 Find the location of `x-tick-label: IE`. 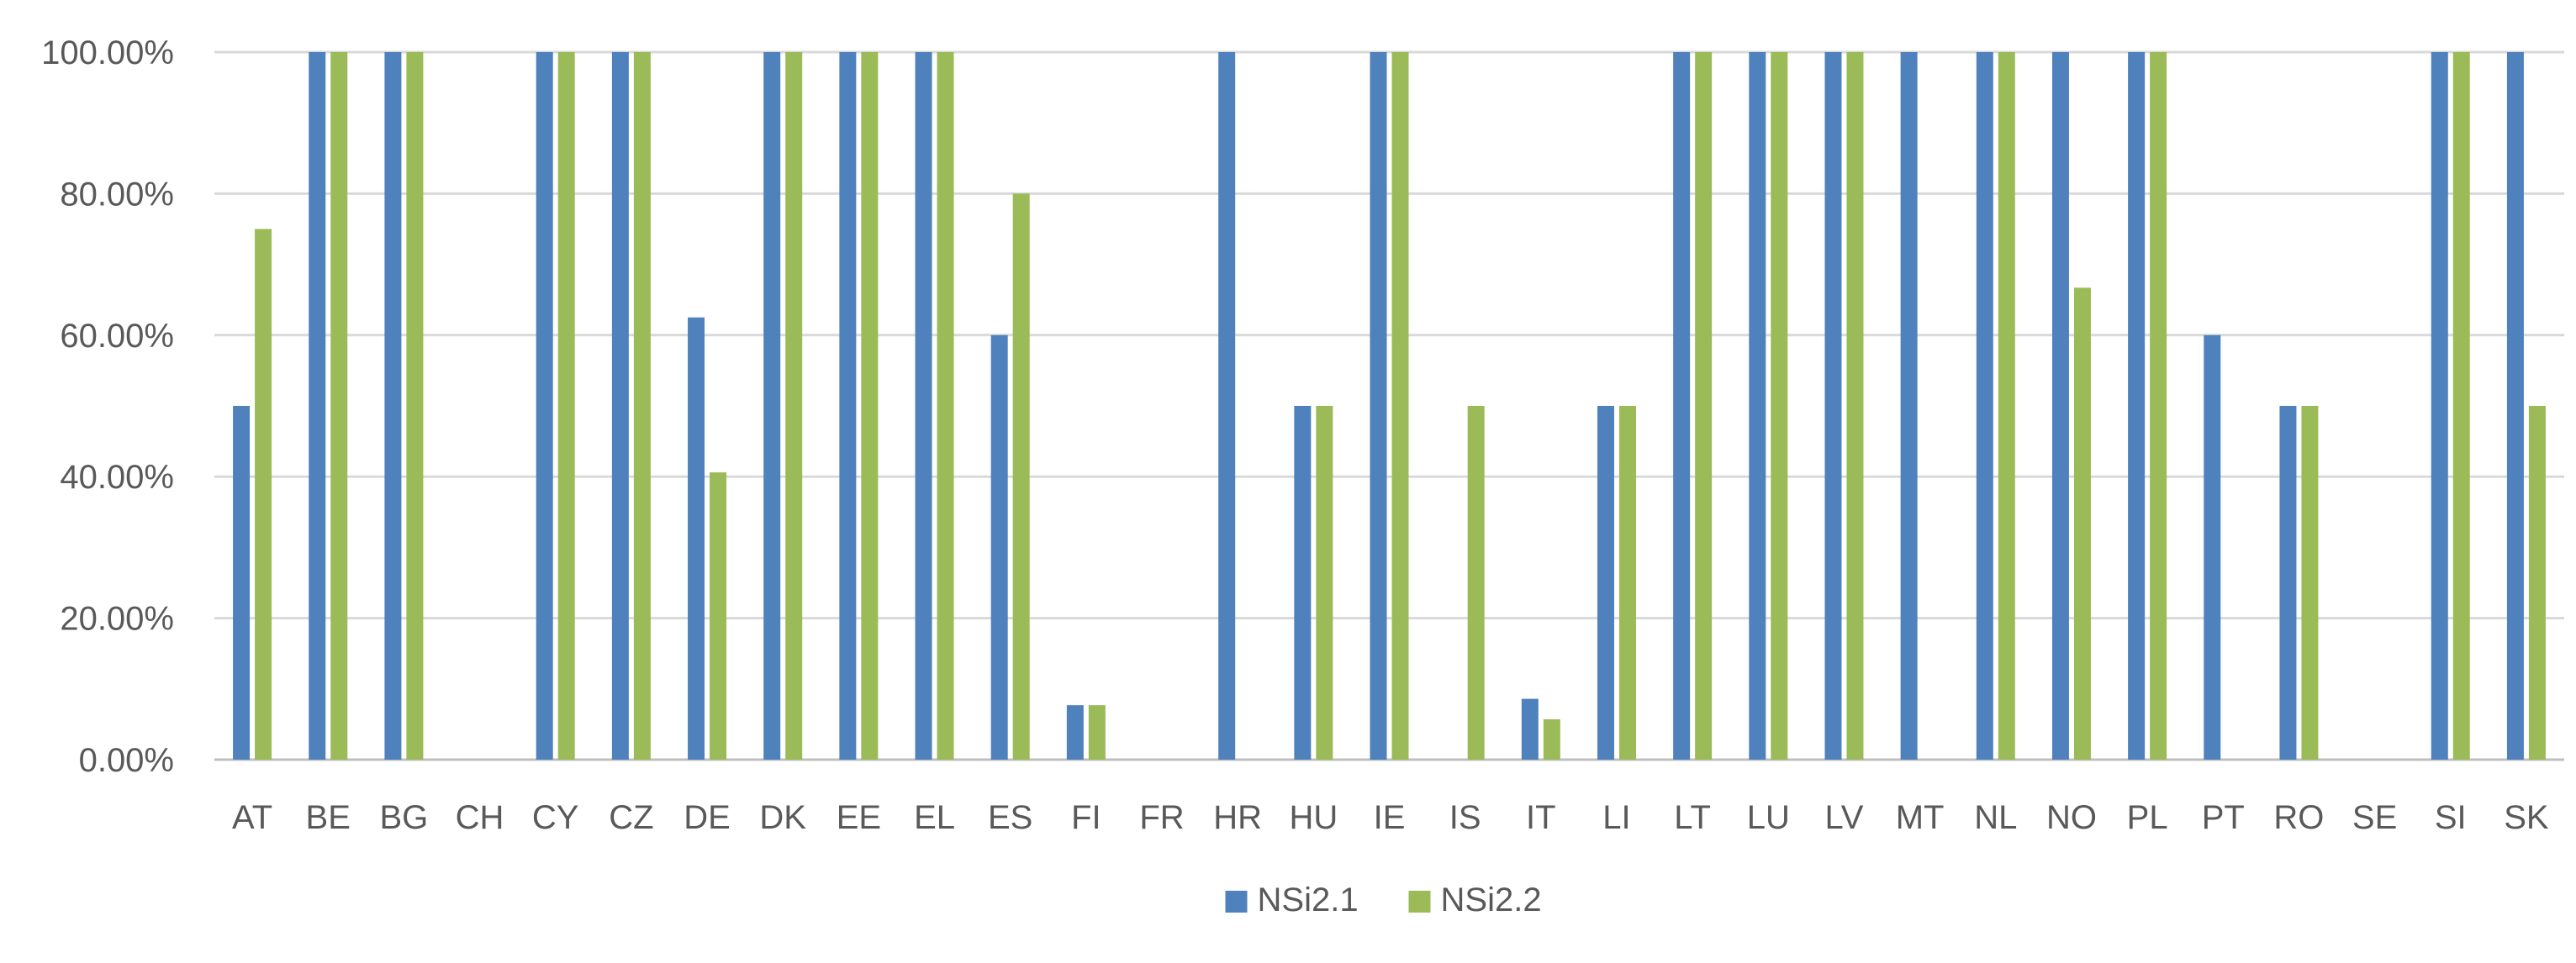

x-tick-label: IE is located at coordinates (1390, 817).